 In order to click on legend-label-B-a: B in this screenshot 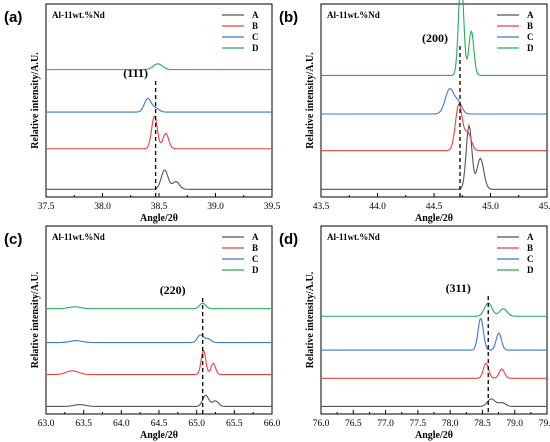, I will do `click(255, 26)`.